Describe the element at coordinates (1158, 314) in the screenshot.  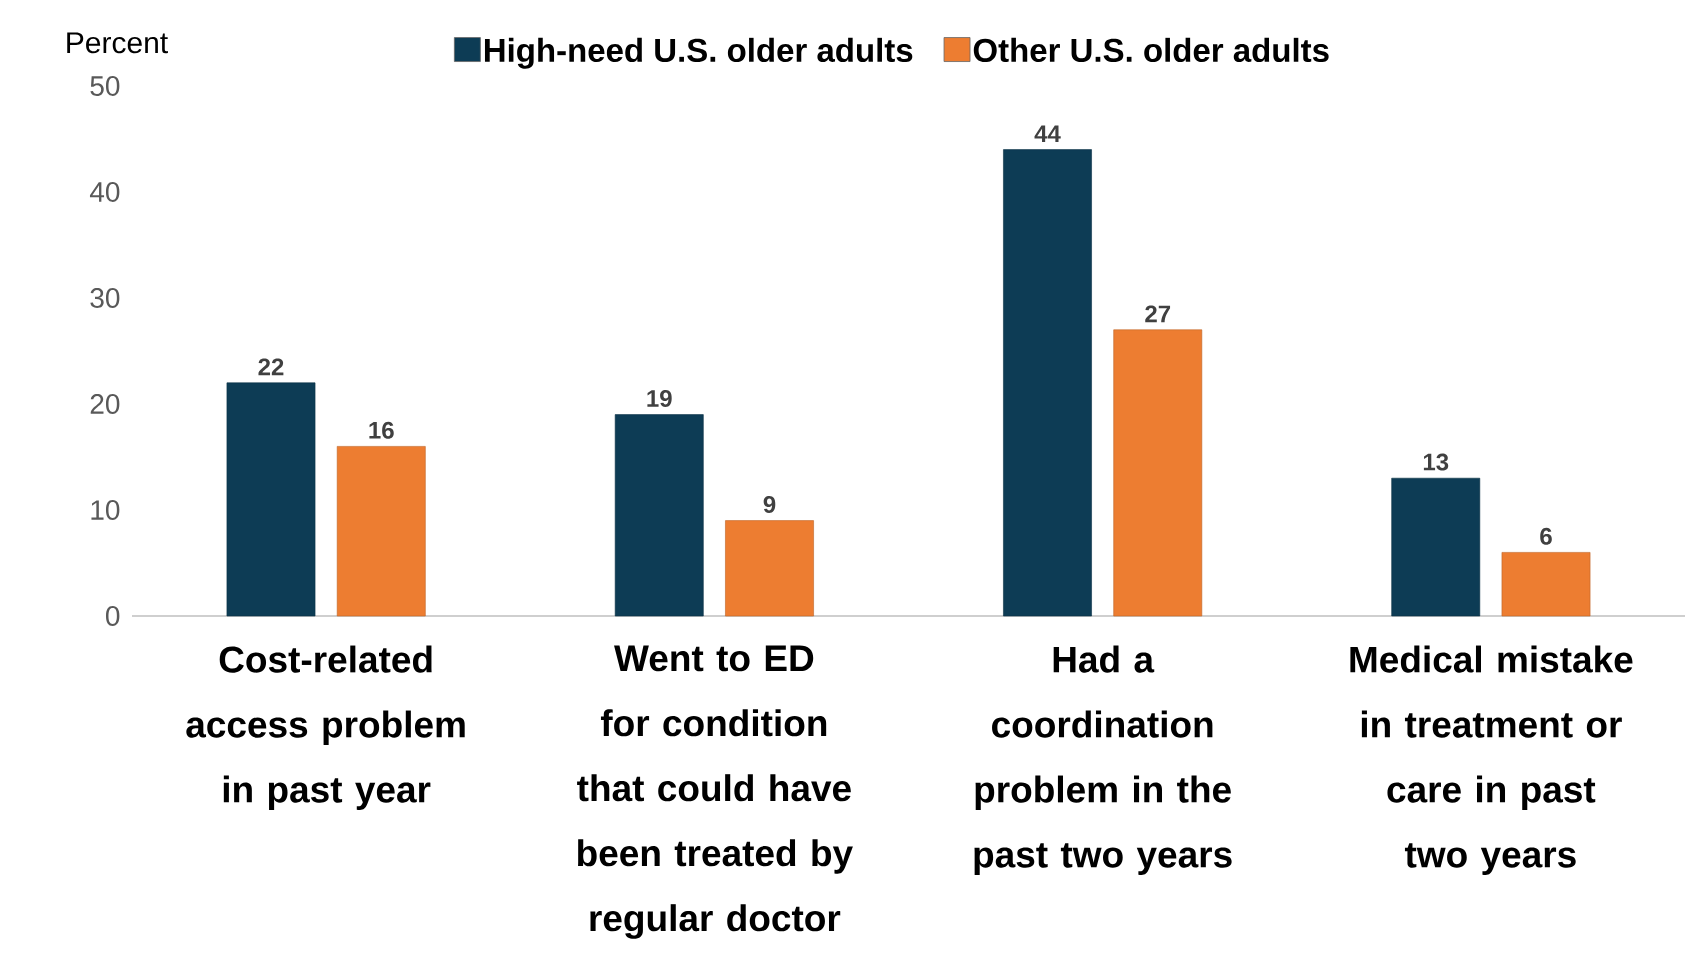
I see `data-label: 27` at that location.